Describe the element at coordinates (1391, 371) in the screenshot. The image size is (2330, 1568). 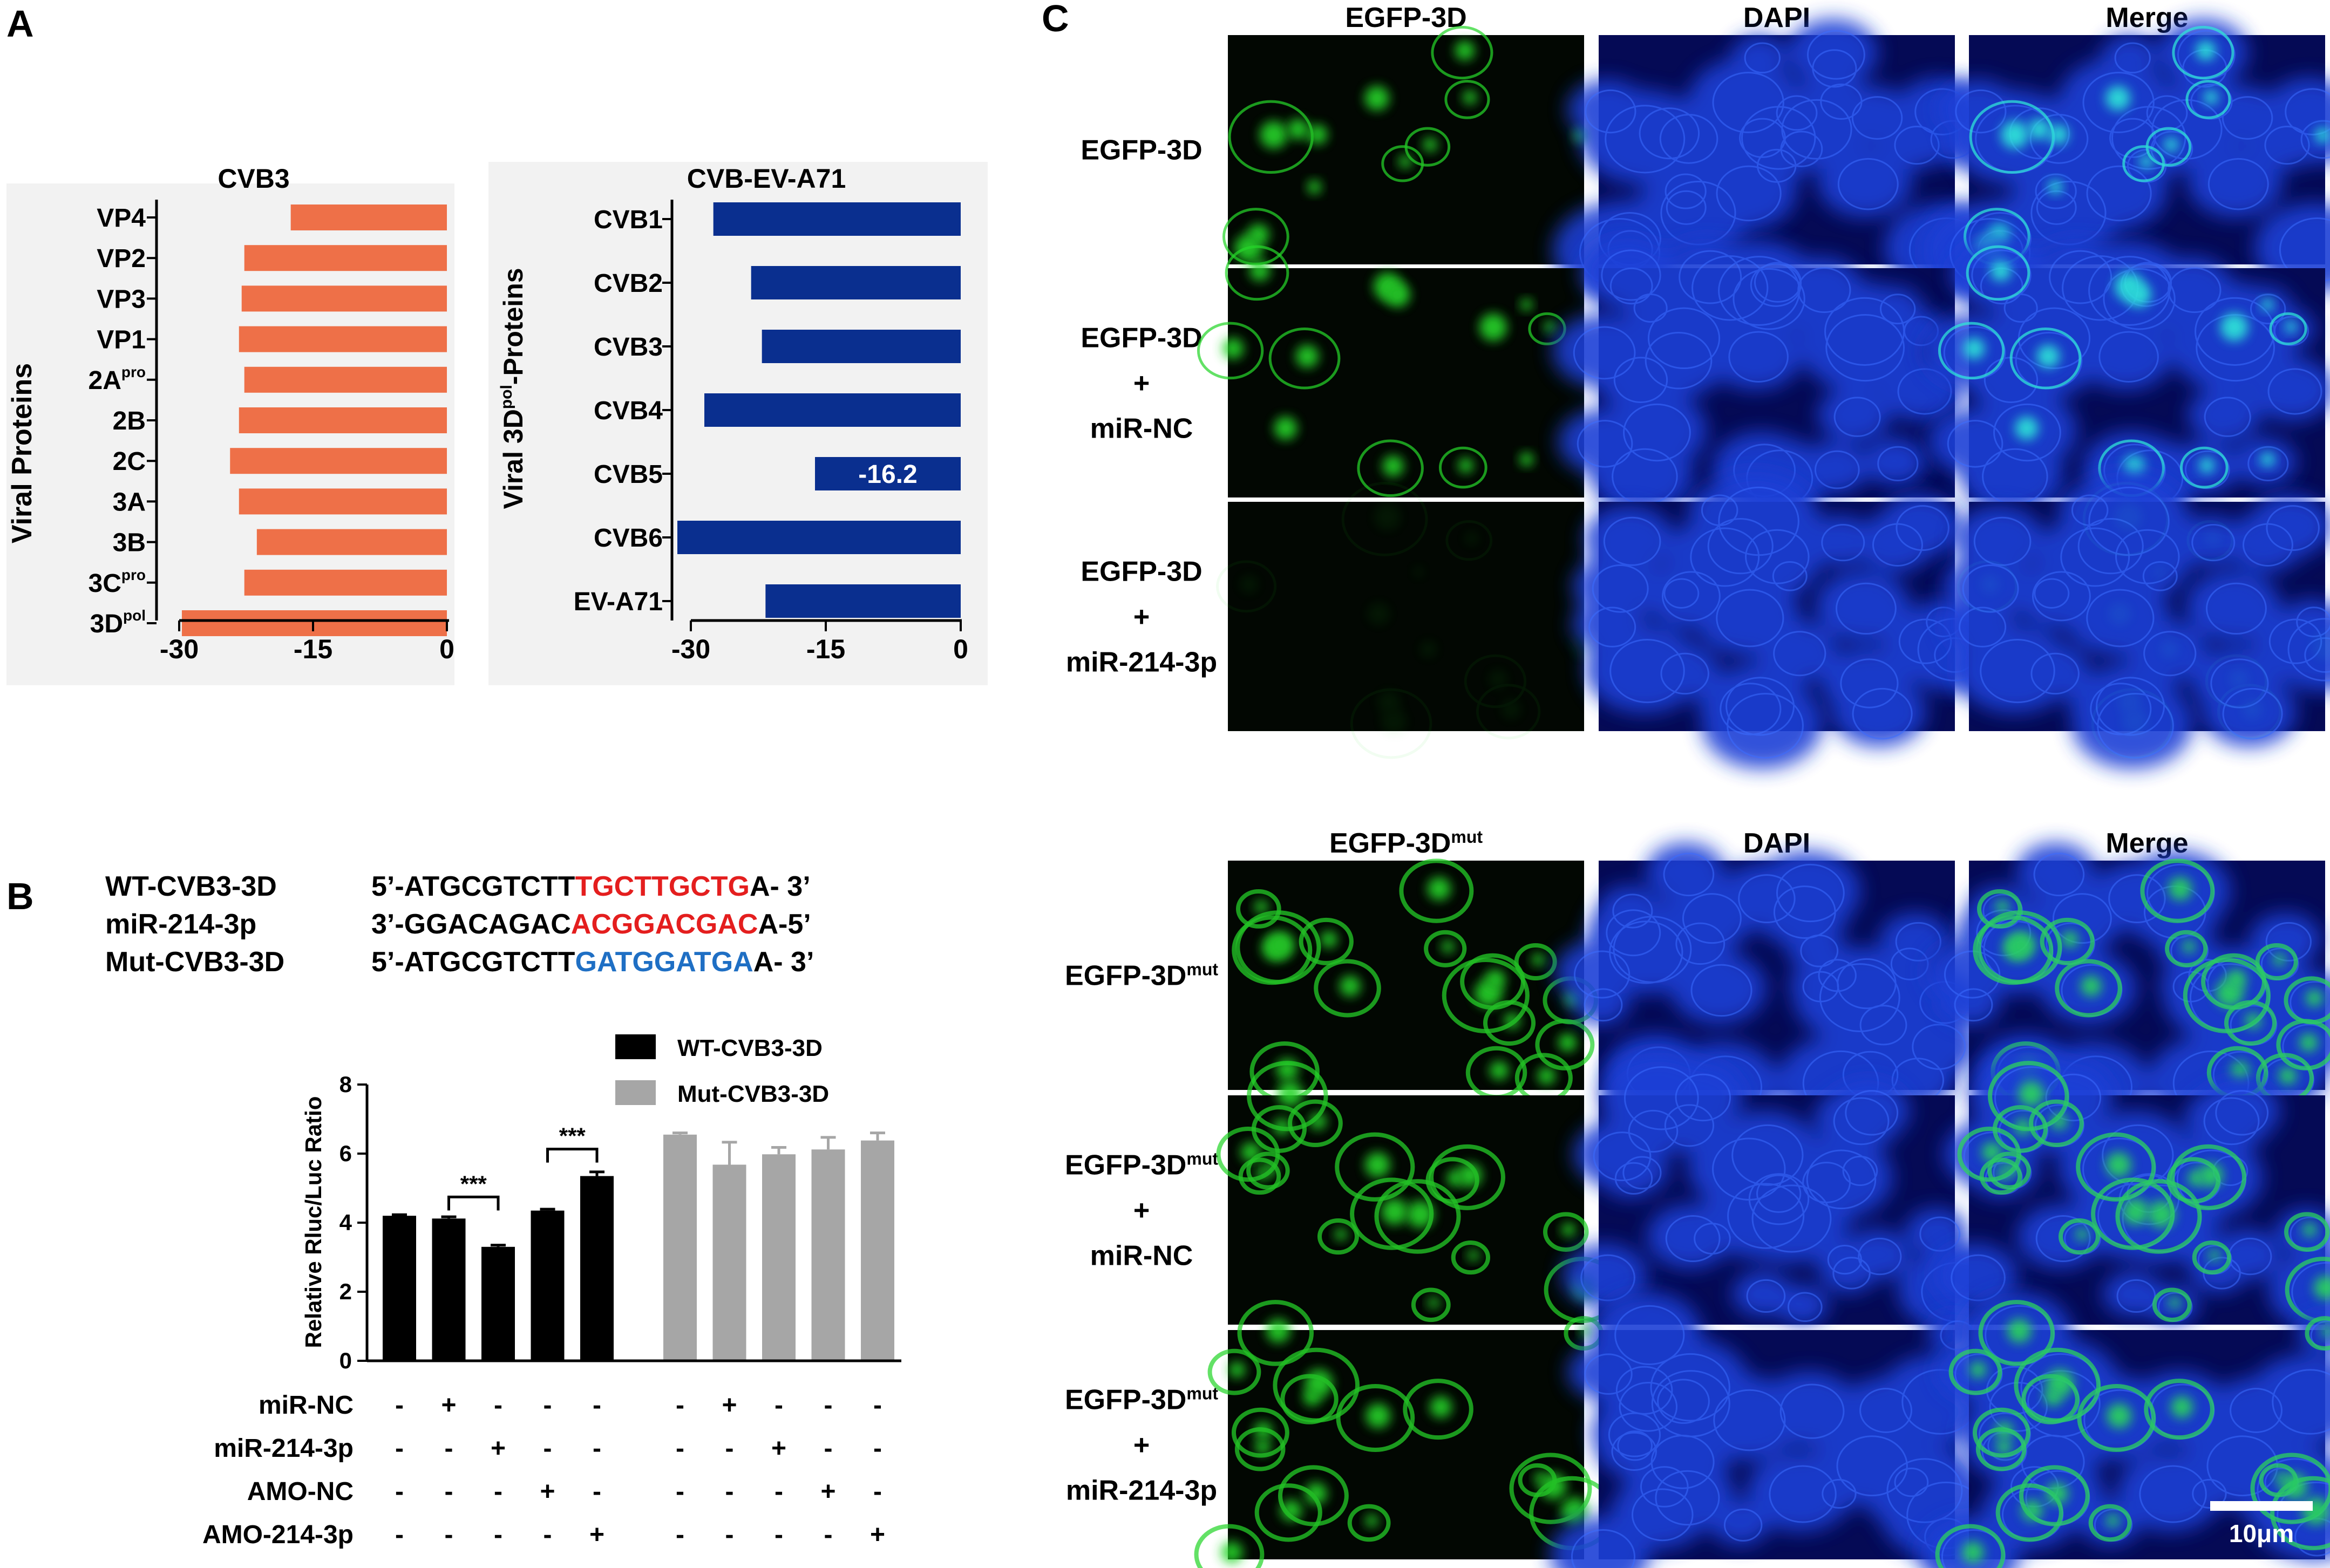
I see `micrograph-egfp-3d-green-channel` at that location.